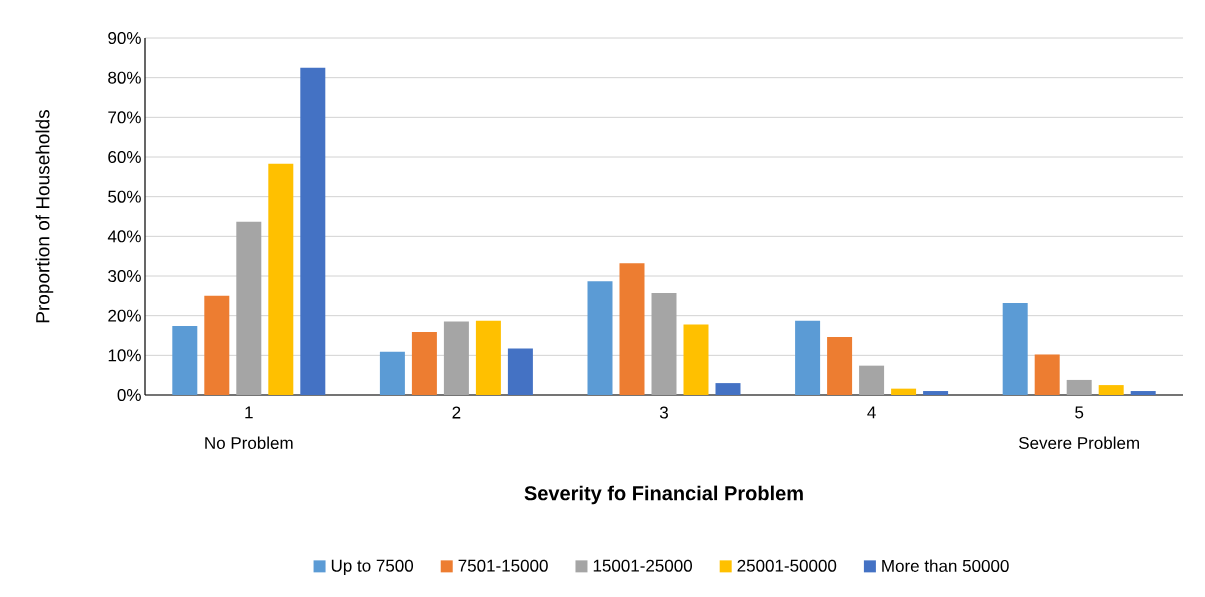 The image size is (1205, 597). Describe the element at coordinates (249, 443) in the screenshot. I see `text: No Problem` at that location.